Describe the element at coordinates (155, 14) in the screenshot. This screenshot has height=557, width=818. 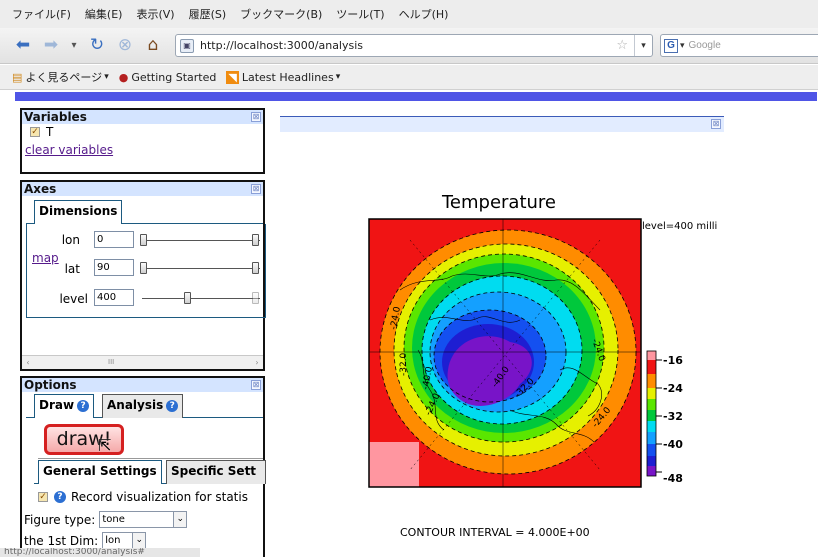
I see `menu-view: 表示(V)` at that location.